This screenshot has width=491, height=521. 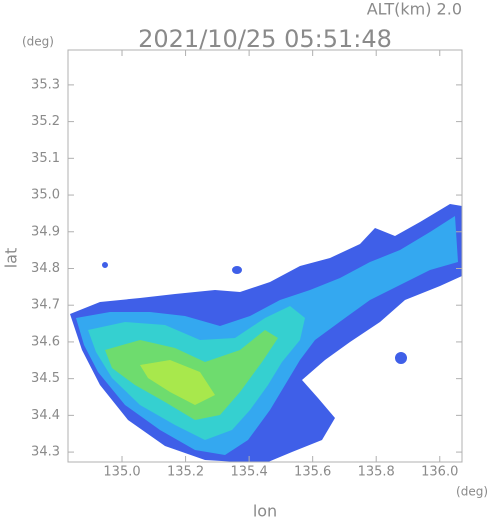 What do you see at coordinates (45, 231) in the screenshot?
I see `y-tick-label: 34.9` at bounding box center [45, 231].